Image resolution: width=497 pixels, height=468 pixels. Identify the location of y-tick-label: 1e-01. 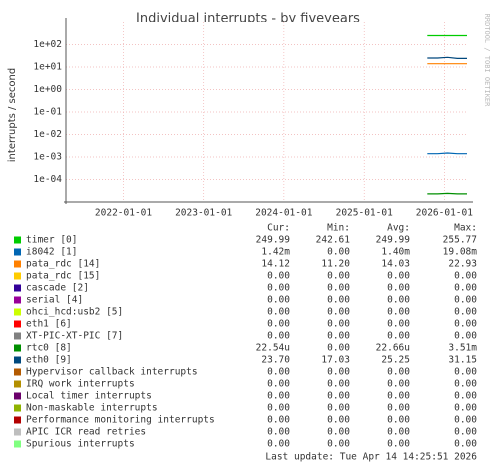
(47, 112).